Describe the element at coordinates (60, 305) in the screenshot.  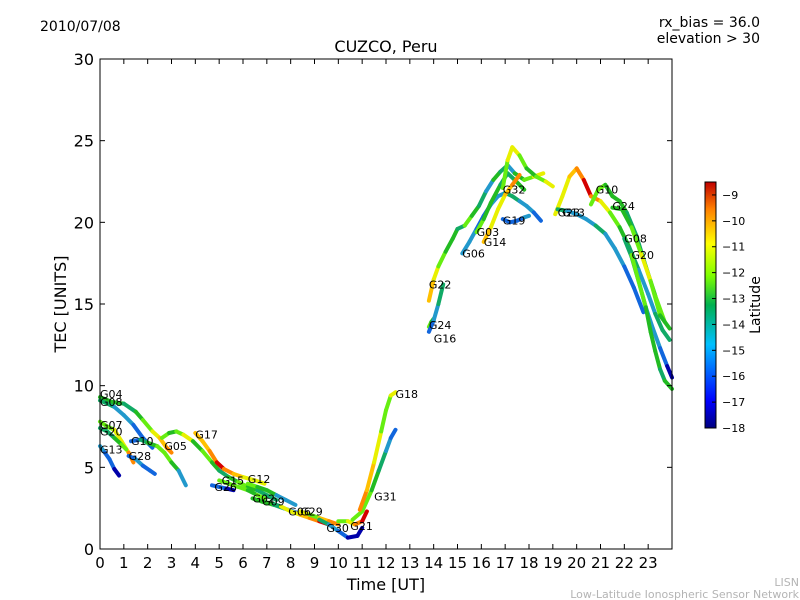
I see `y-axis-label: TEC [UNITS]` at that location.